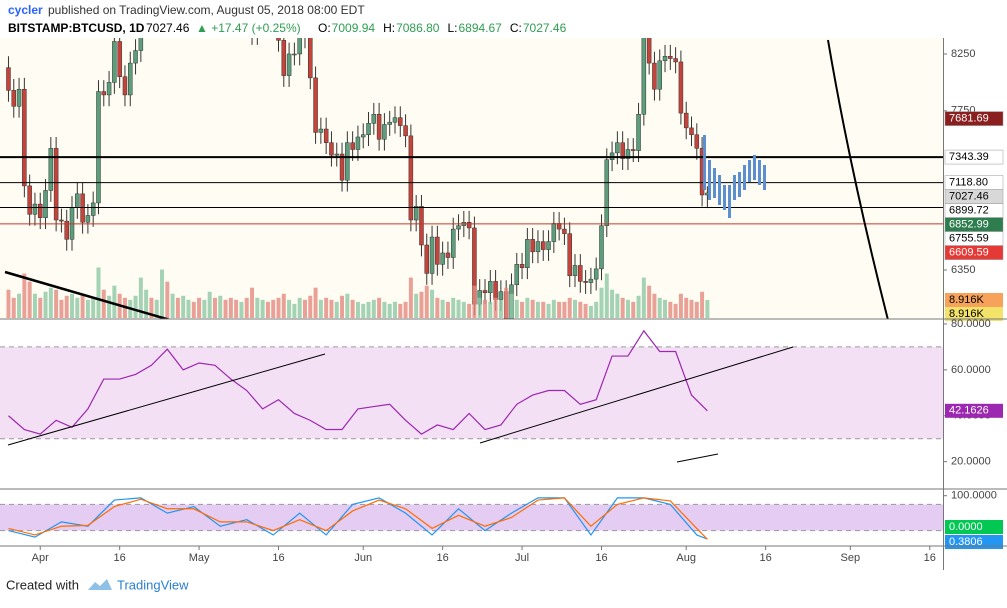  What do you see at coordinates (974, 299) in the screenshot?
I see `volume-label-bg` at bounding box center [974, 299].